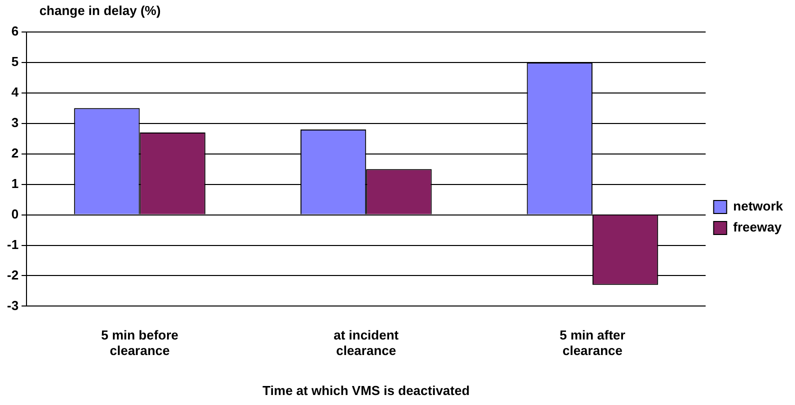 The image size is (795, 405). What do you see at coordinates (15, 62) in the screenshot?
I see `y-tick-label: 5` at bounding box center [15, 62].